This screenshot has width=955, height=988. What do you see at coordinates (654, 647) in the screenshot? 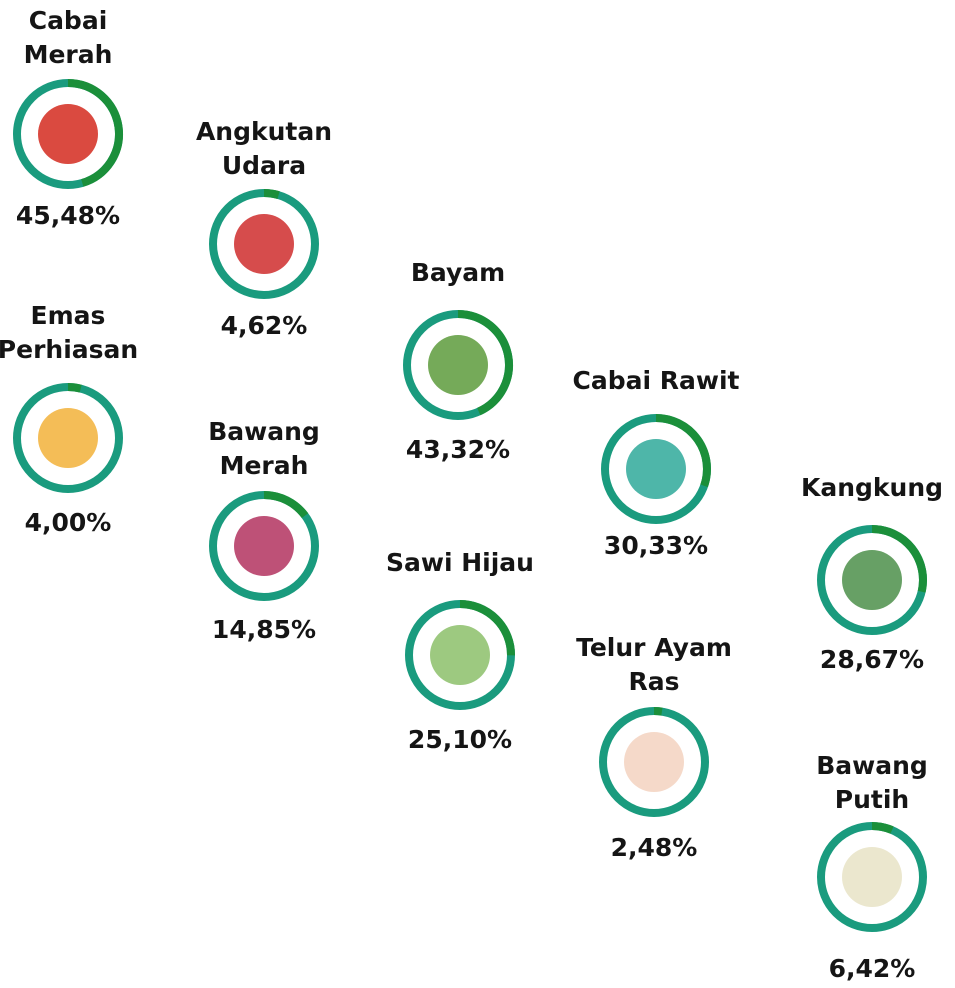
I see `item-label: Telur Ayam` at bounding box center [654, 647].